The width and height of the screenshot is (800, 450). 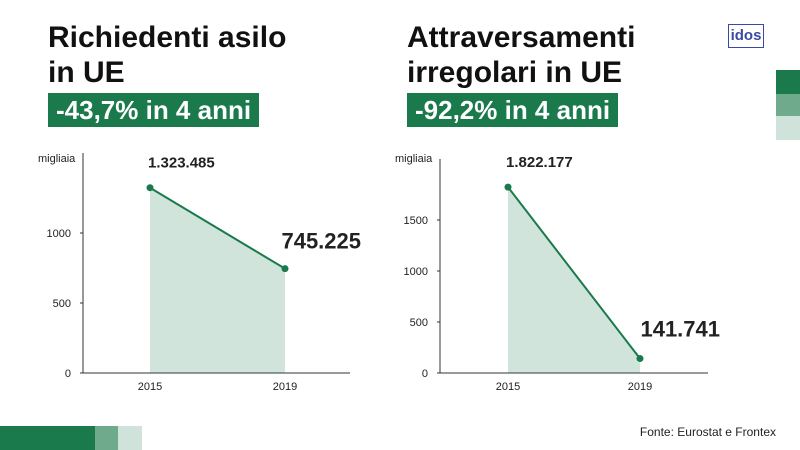 I want to click on chart-subtitle: -92,2% in 4 anni, so click(x=513, y=110).